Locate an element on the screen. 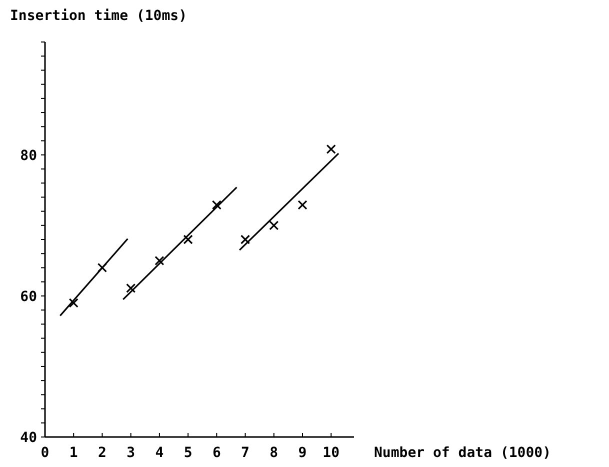  x-tick-label: 10 is located at coordinates (331, 453).